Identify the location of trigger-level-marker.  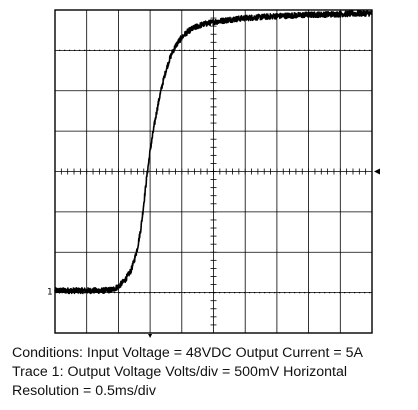
(377, 171).